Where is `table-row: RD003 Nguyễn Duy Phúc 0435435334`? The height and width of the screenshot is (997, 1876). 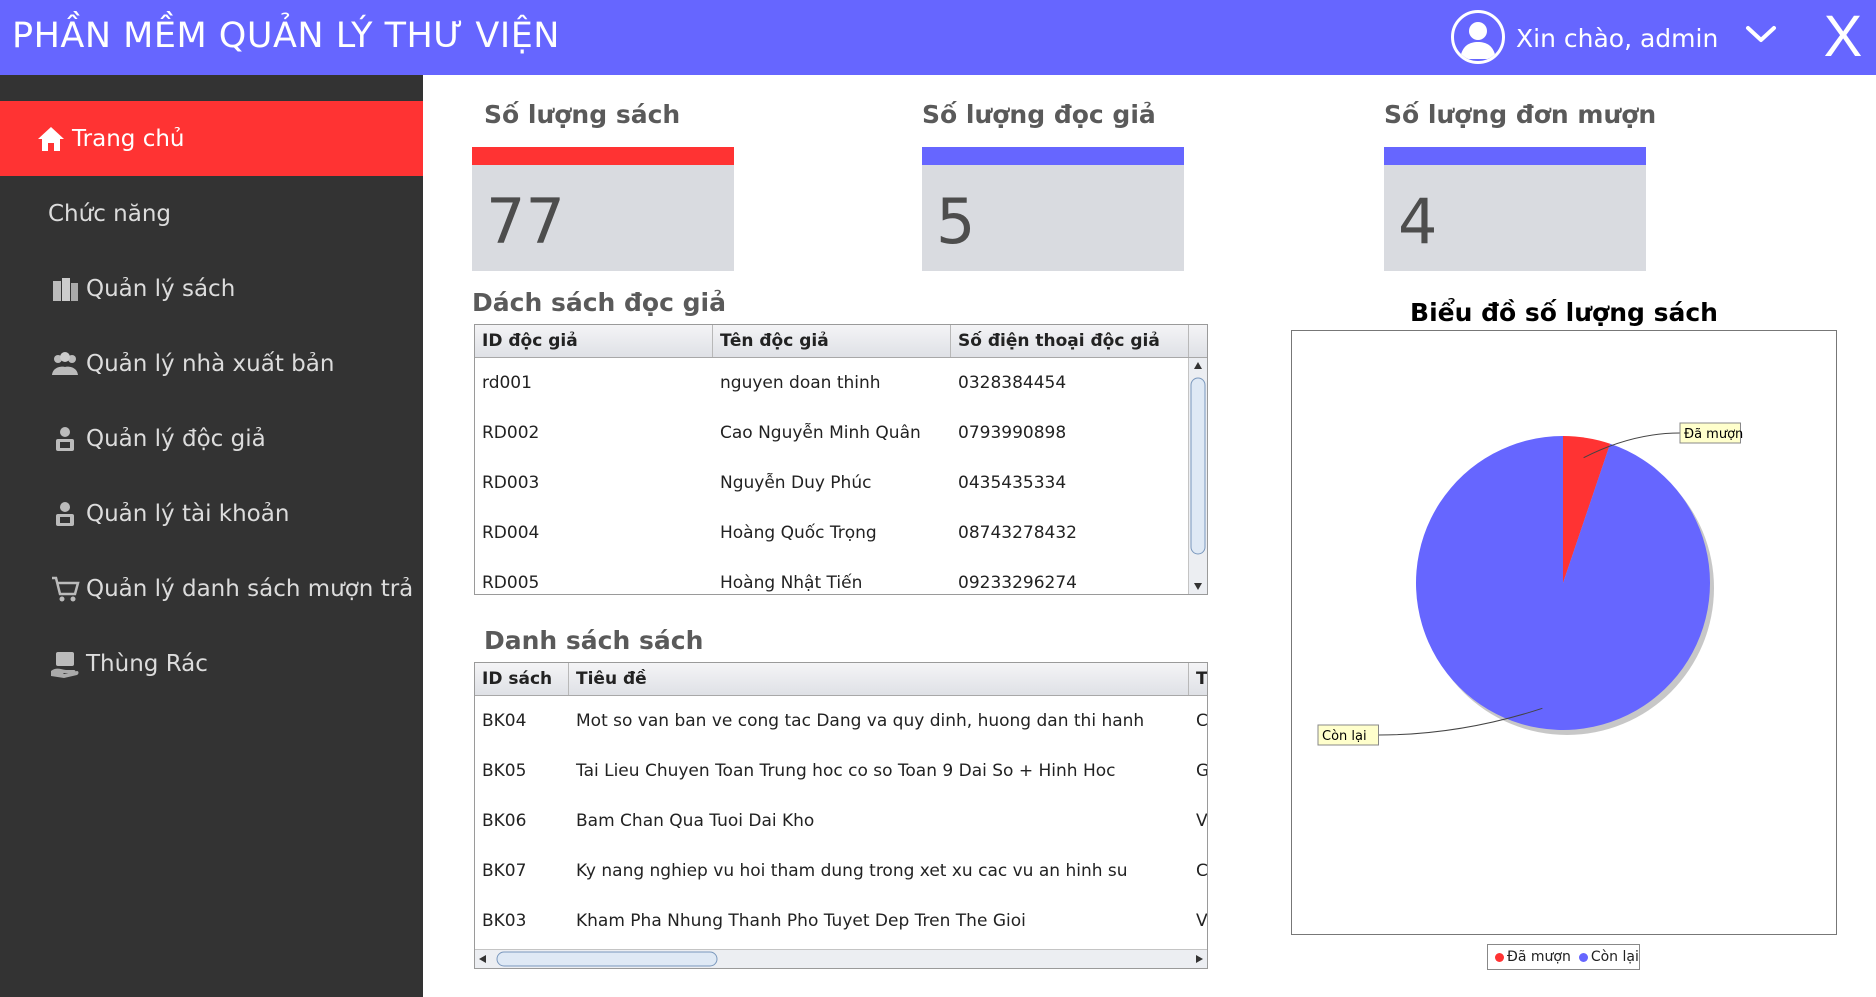
table-row: RD003 Nguyễn Duy Phúc 0435435334 is located at coordinates (841, 483).